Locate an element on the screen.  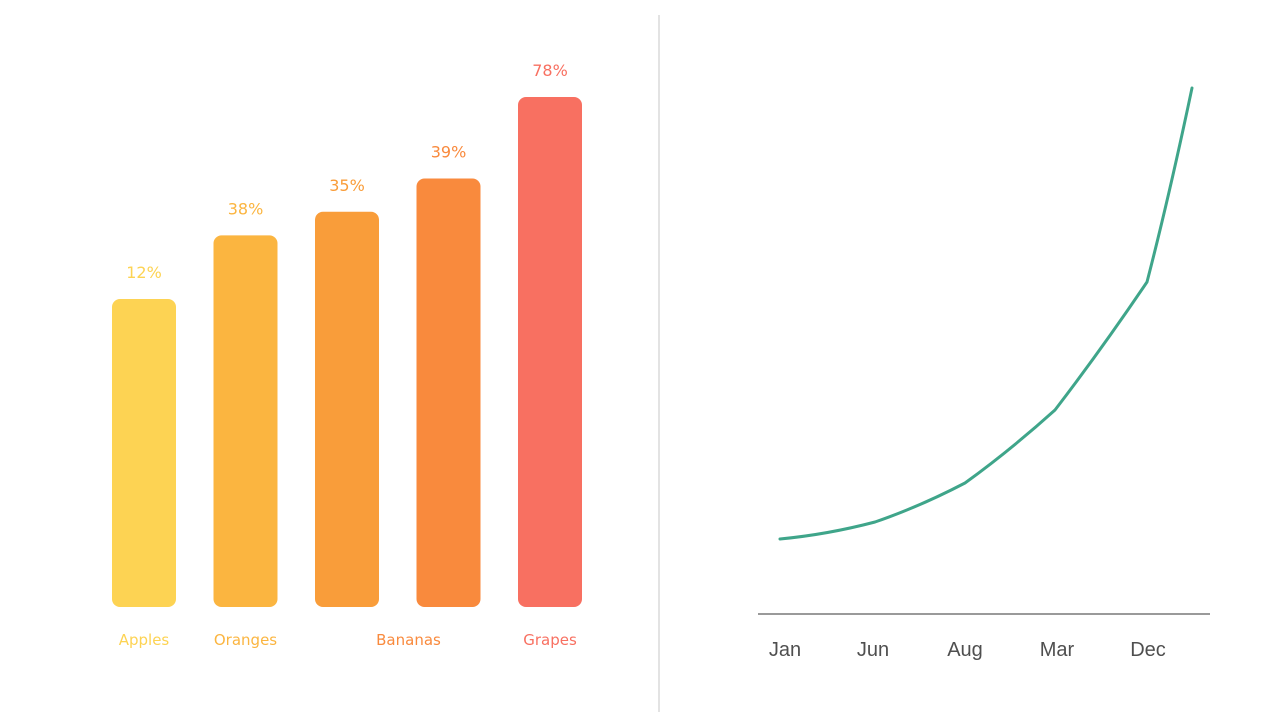
line-tick-label-5: Dec is located at coordinates (1148, 650).